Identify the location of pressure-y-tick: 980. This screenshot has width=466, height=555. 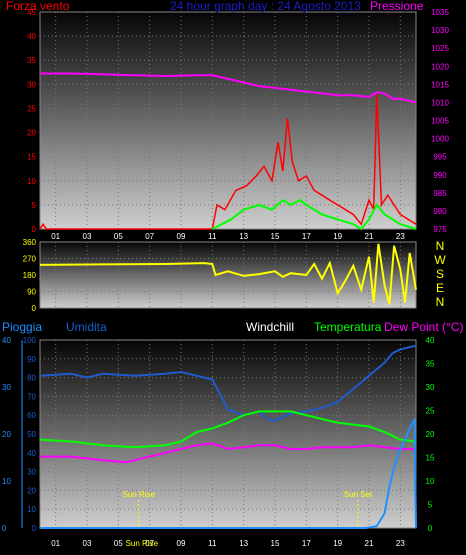
(440, 211).